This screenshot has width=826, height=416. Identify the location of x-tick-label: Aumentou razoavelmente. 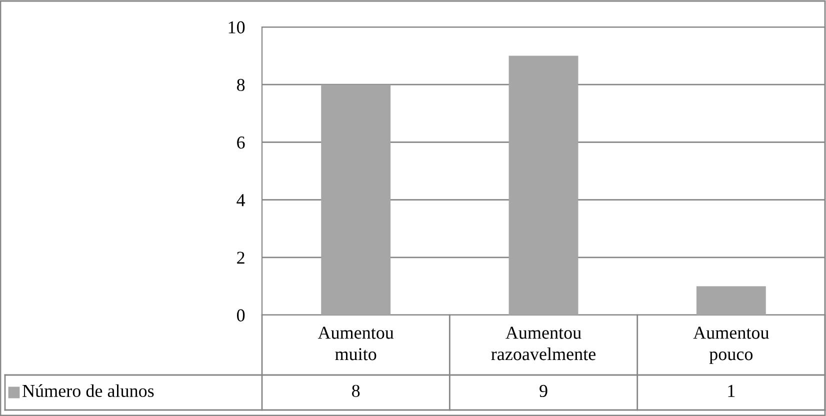
(543, 343).